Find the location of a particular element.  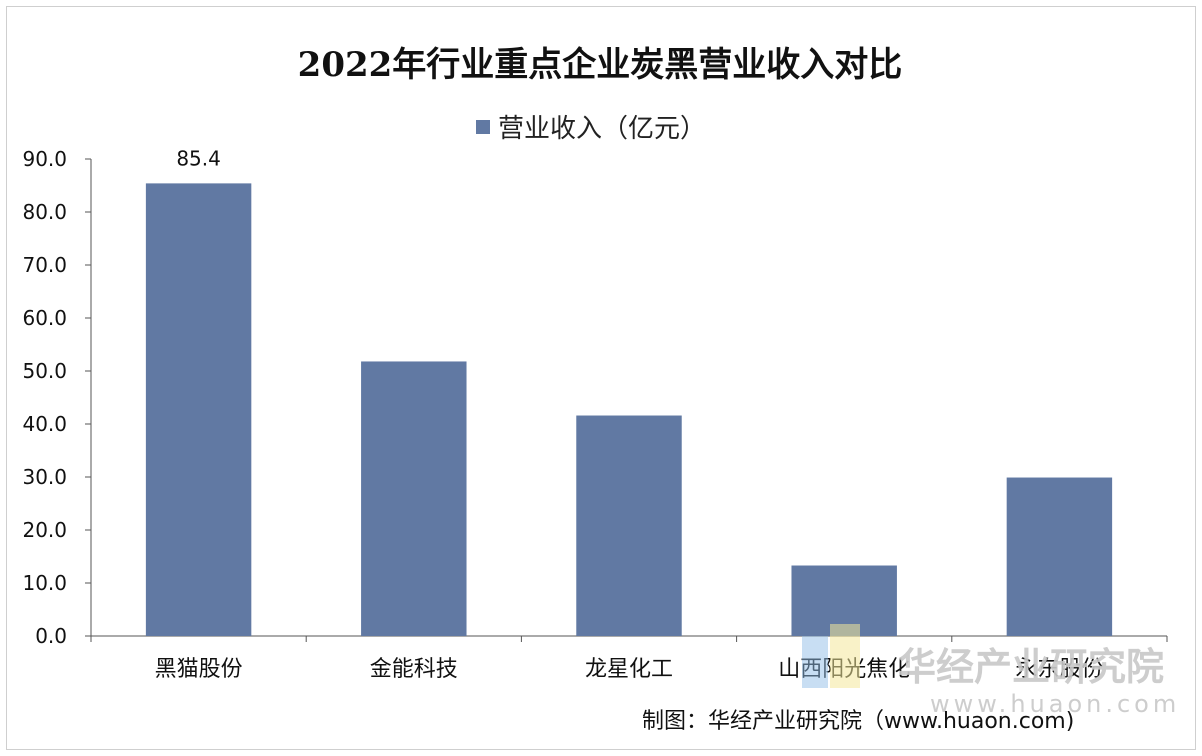

legend-swatch is located at coordinates (483, 127).